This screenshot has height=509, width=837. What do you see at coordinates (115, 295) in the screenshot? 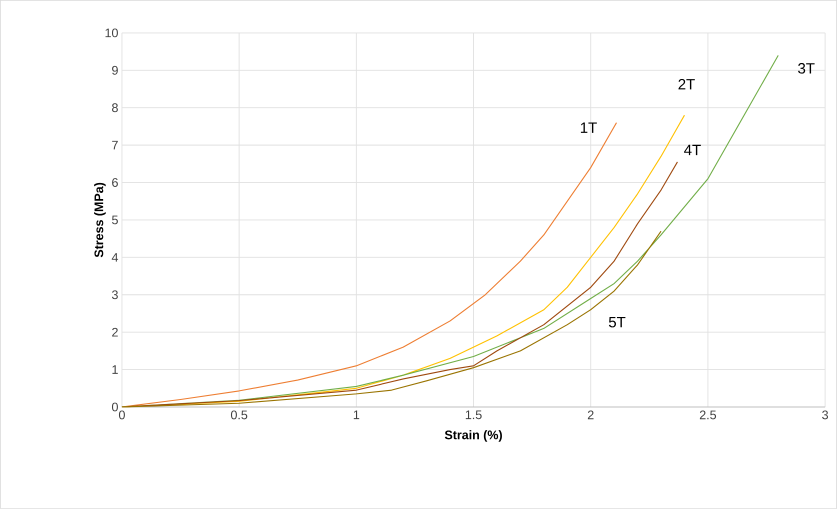
I see `y-tick-label: 3` at bounding box center [115, 295].